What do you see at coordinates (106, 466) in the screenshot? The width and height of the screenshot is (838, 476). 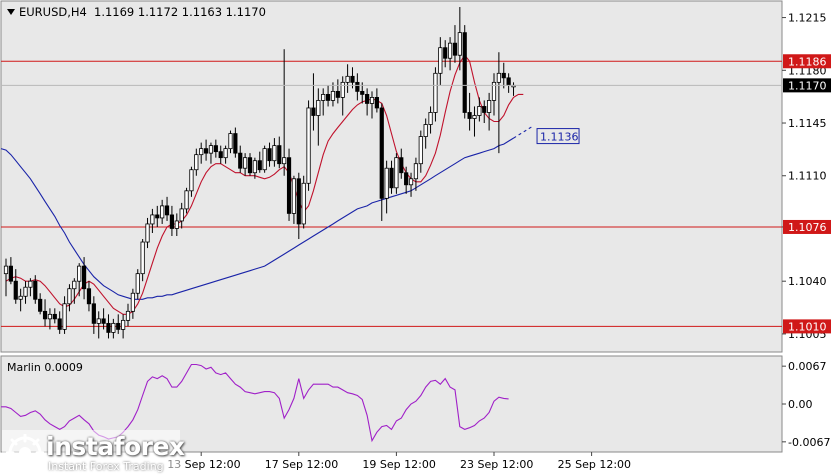 I see `watermark-tagline: Instant Forex Trading` at bounding box center [106, 466].